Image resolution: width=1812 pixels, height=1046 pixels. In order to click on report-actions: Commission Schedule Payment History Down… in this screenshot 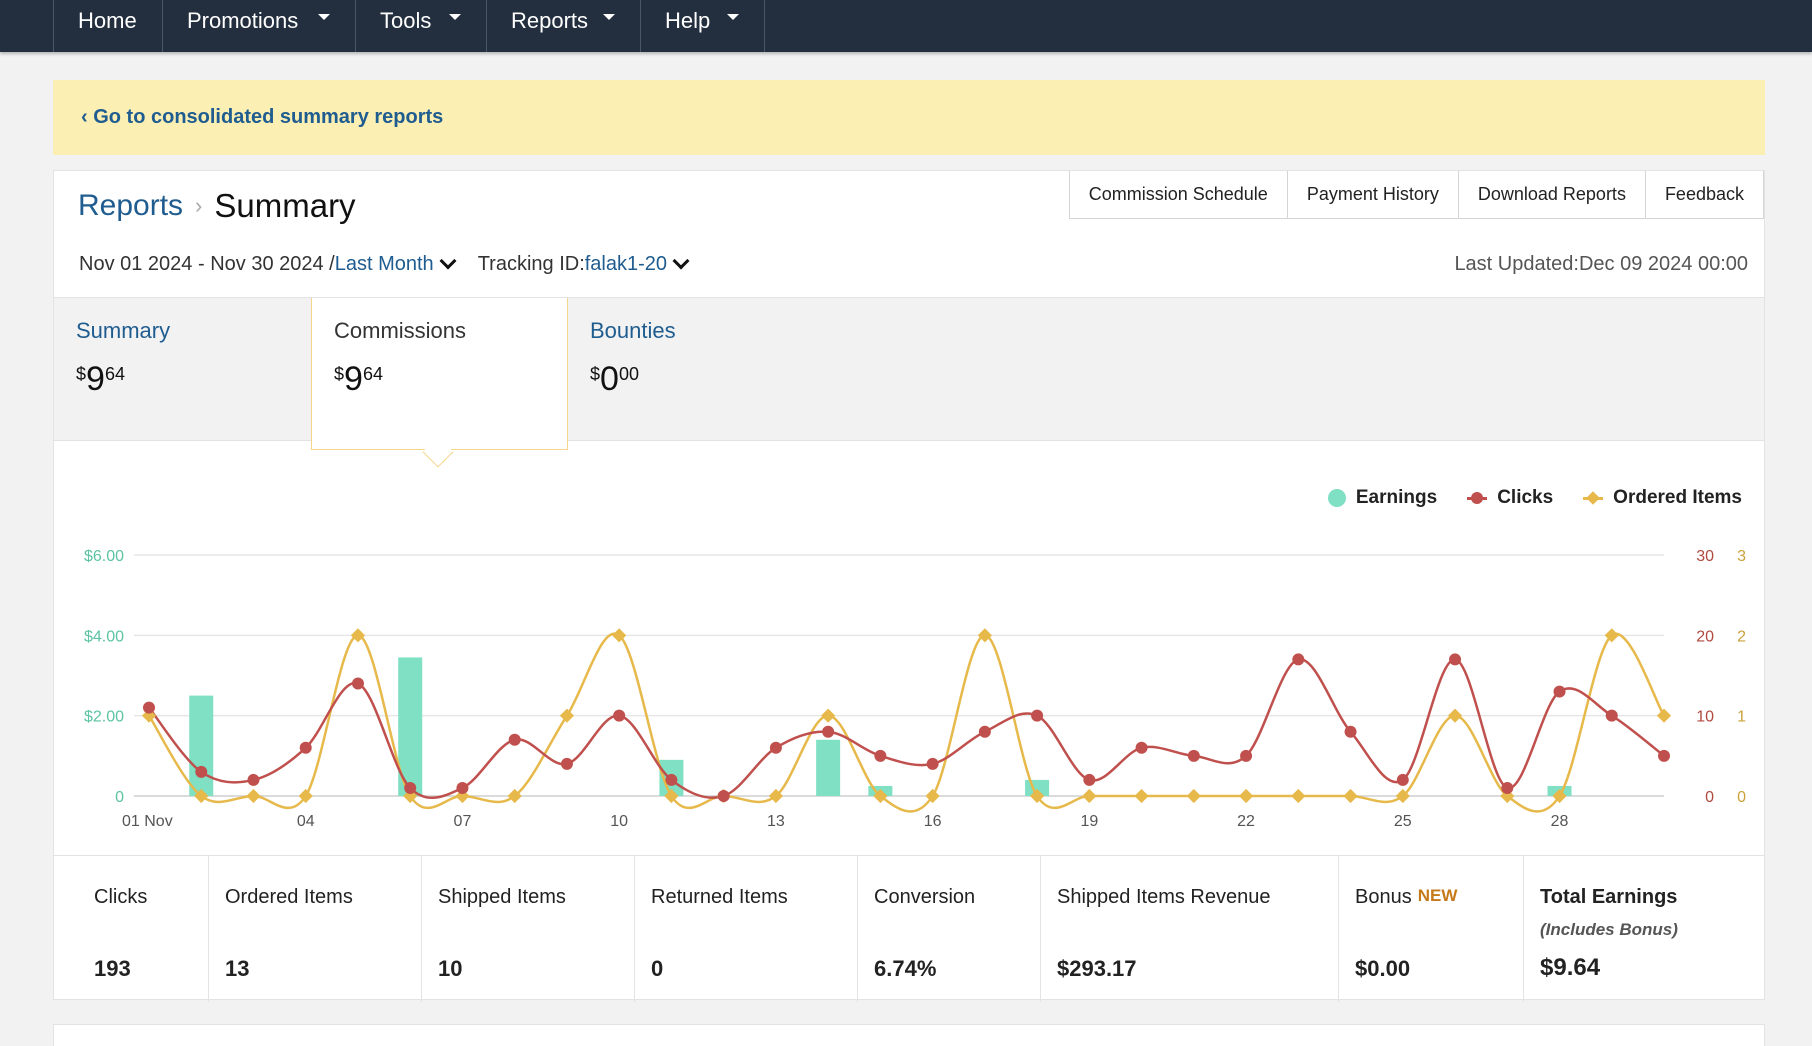, I will do `click(1416, 195)`.